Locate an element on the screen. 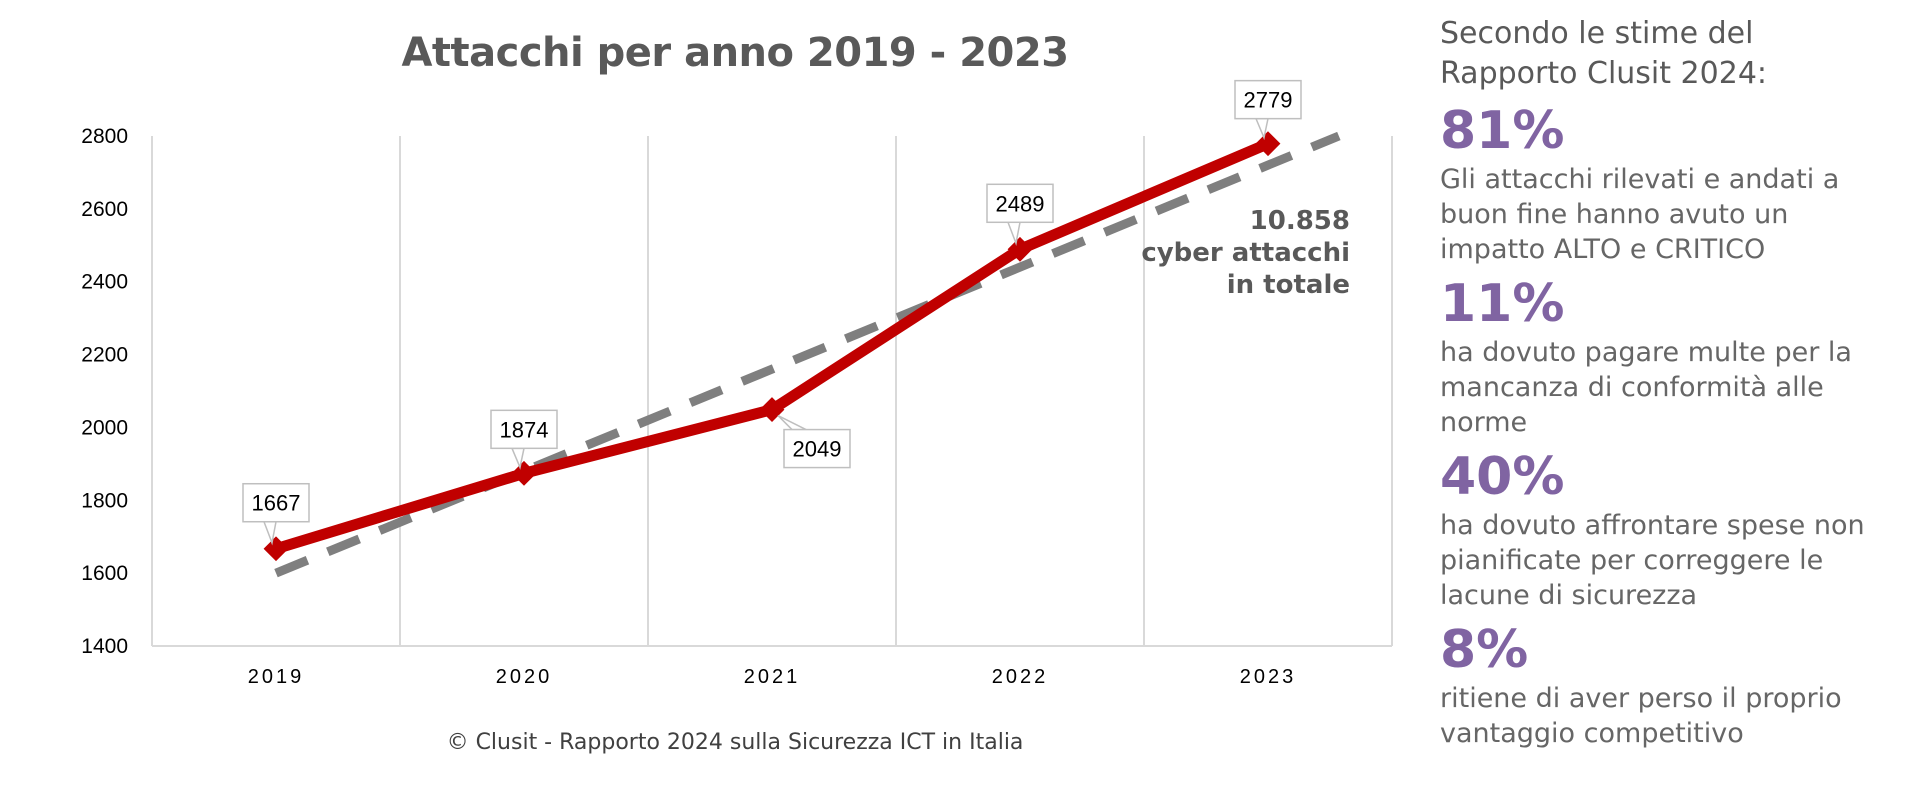  data-label-callout: 2779 is located at coordinates (1268, 110).